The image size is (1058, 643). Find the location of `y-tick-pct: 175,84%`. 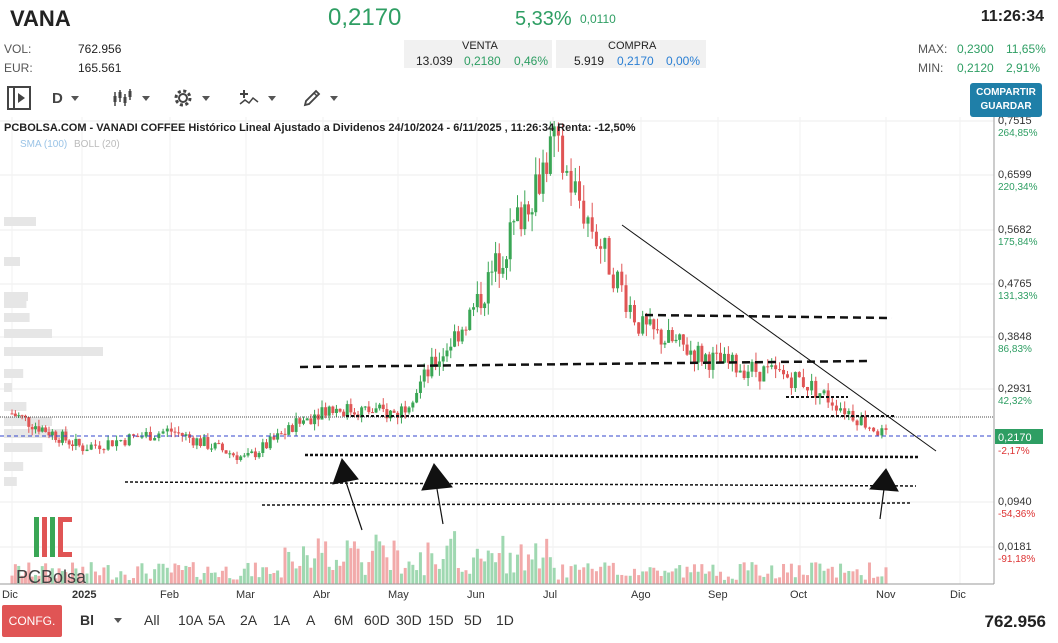

y-tick-pct: 175,84% is located at coordinates (1018, 242).